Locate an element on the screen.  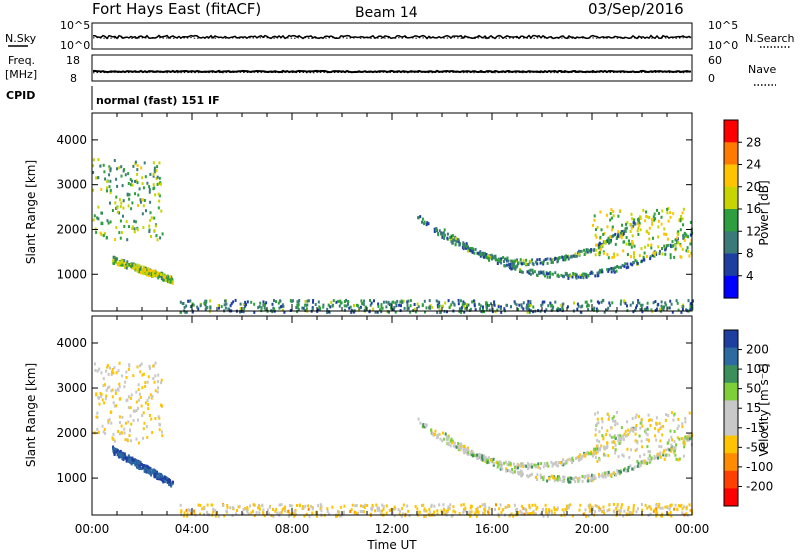
freq-right-tick-top: 60 is located at coordinates (715, 60).